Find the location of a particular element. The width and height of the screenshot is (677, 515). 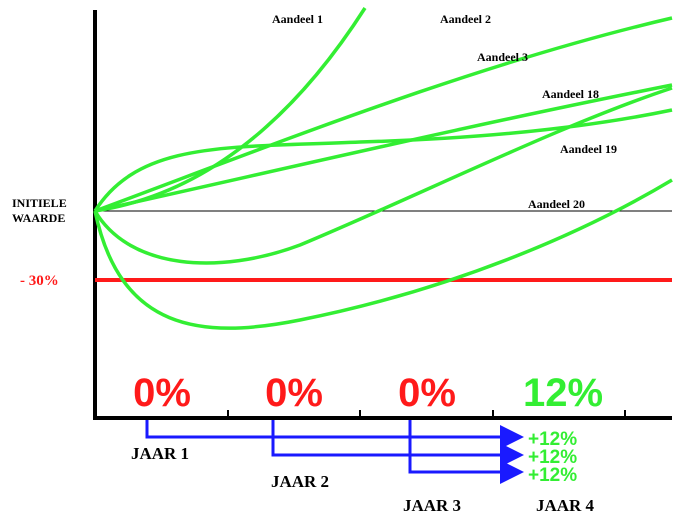

curve-label: Aandeel 19 is located at coordinates (588, 149).